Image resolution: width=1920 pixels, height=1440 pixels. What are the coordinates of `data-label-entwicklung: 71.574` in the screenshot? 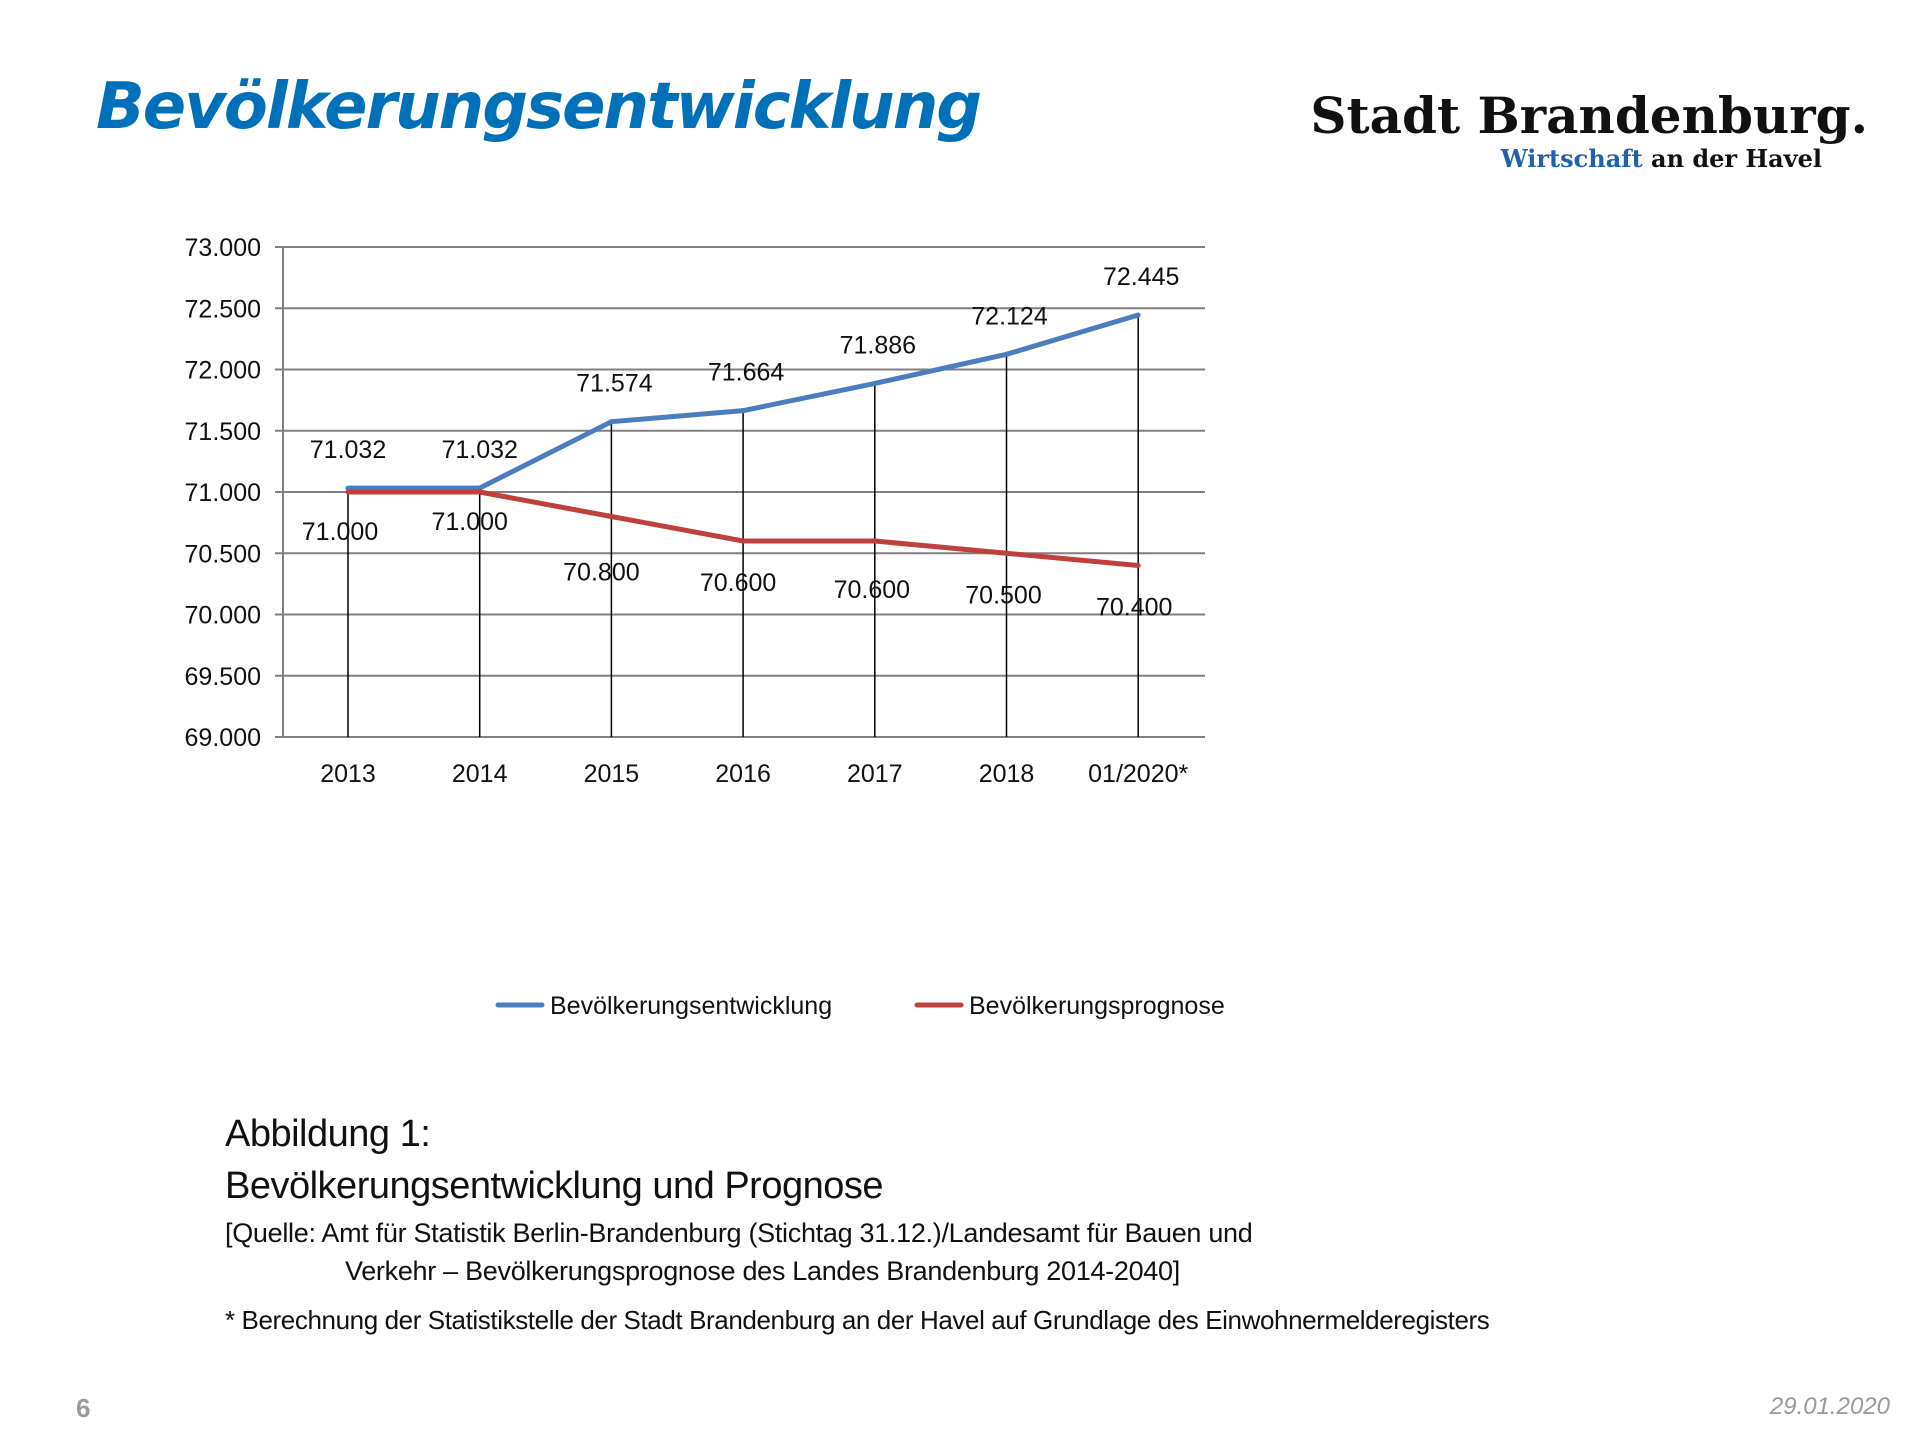 It's located at (614, 384).